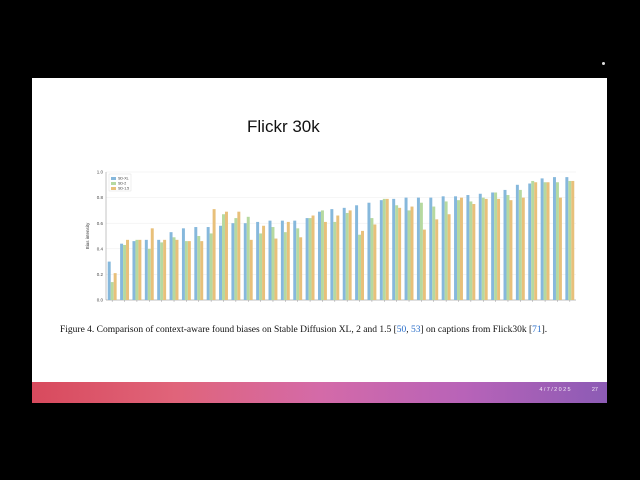  Describe the element at coordinates (319, 392) in the screenshot. I see `footer-gradient-bar` at that location.